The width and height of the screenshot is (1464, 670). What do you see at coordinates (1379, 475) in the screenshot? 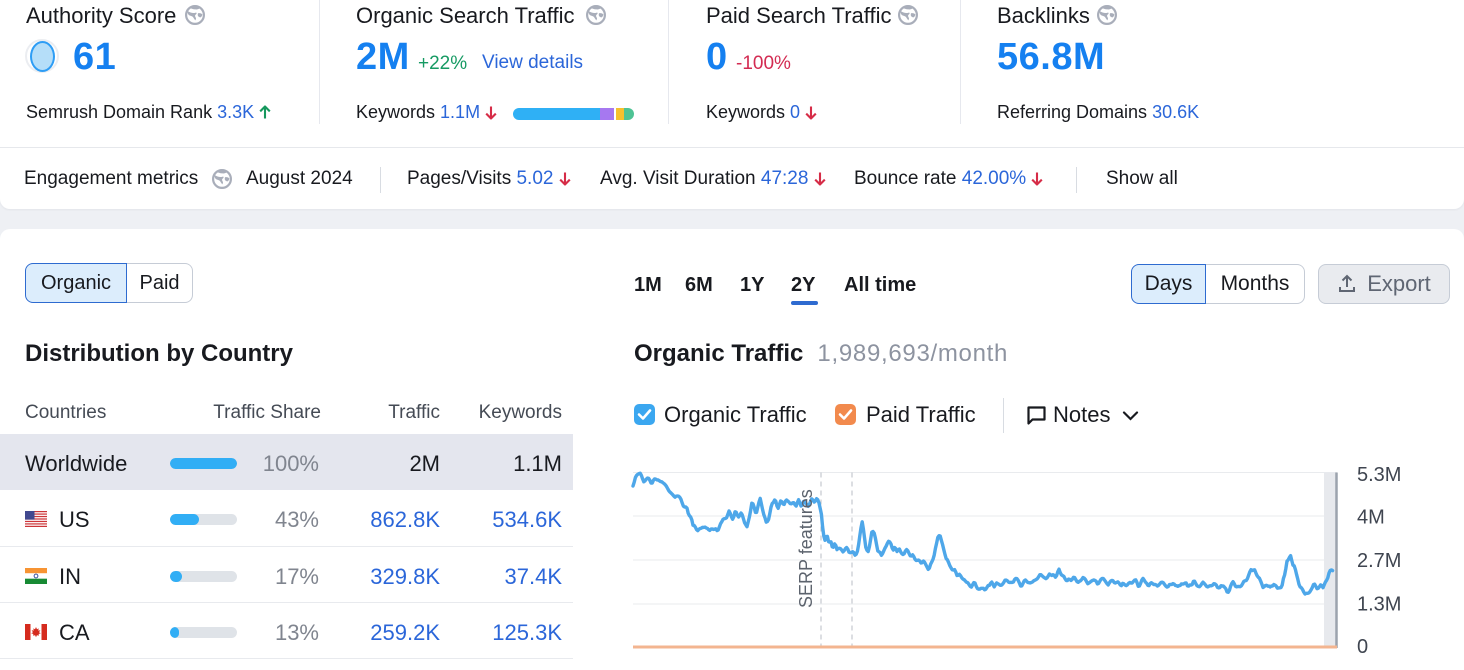
I see `svg-text: 5.3M` at bounding box center [1379, 475].